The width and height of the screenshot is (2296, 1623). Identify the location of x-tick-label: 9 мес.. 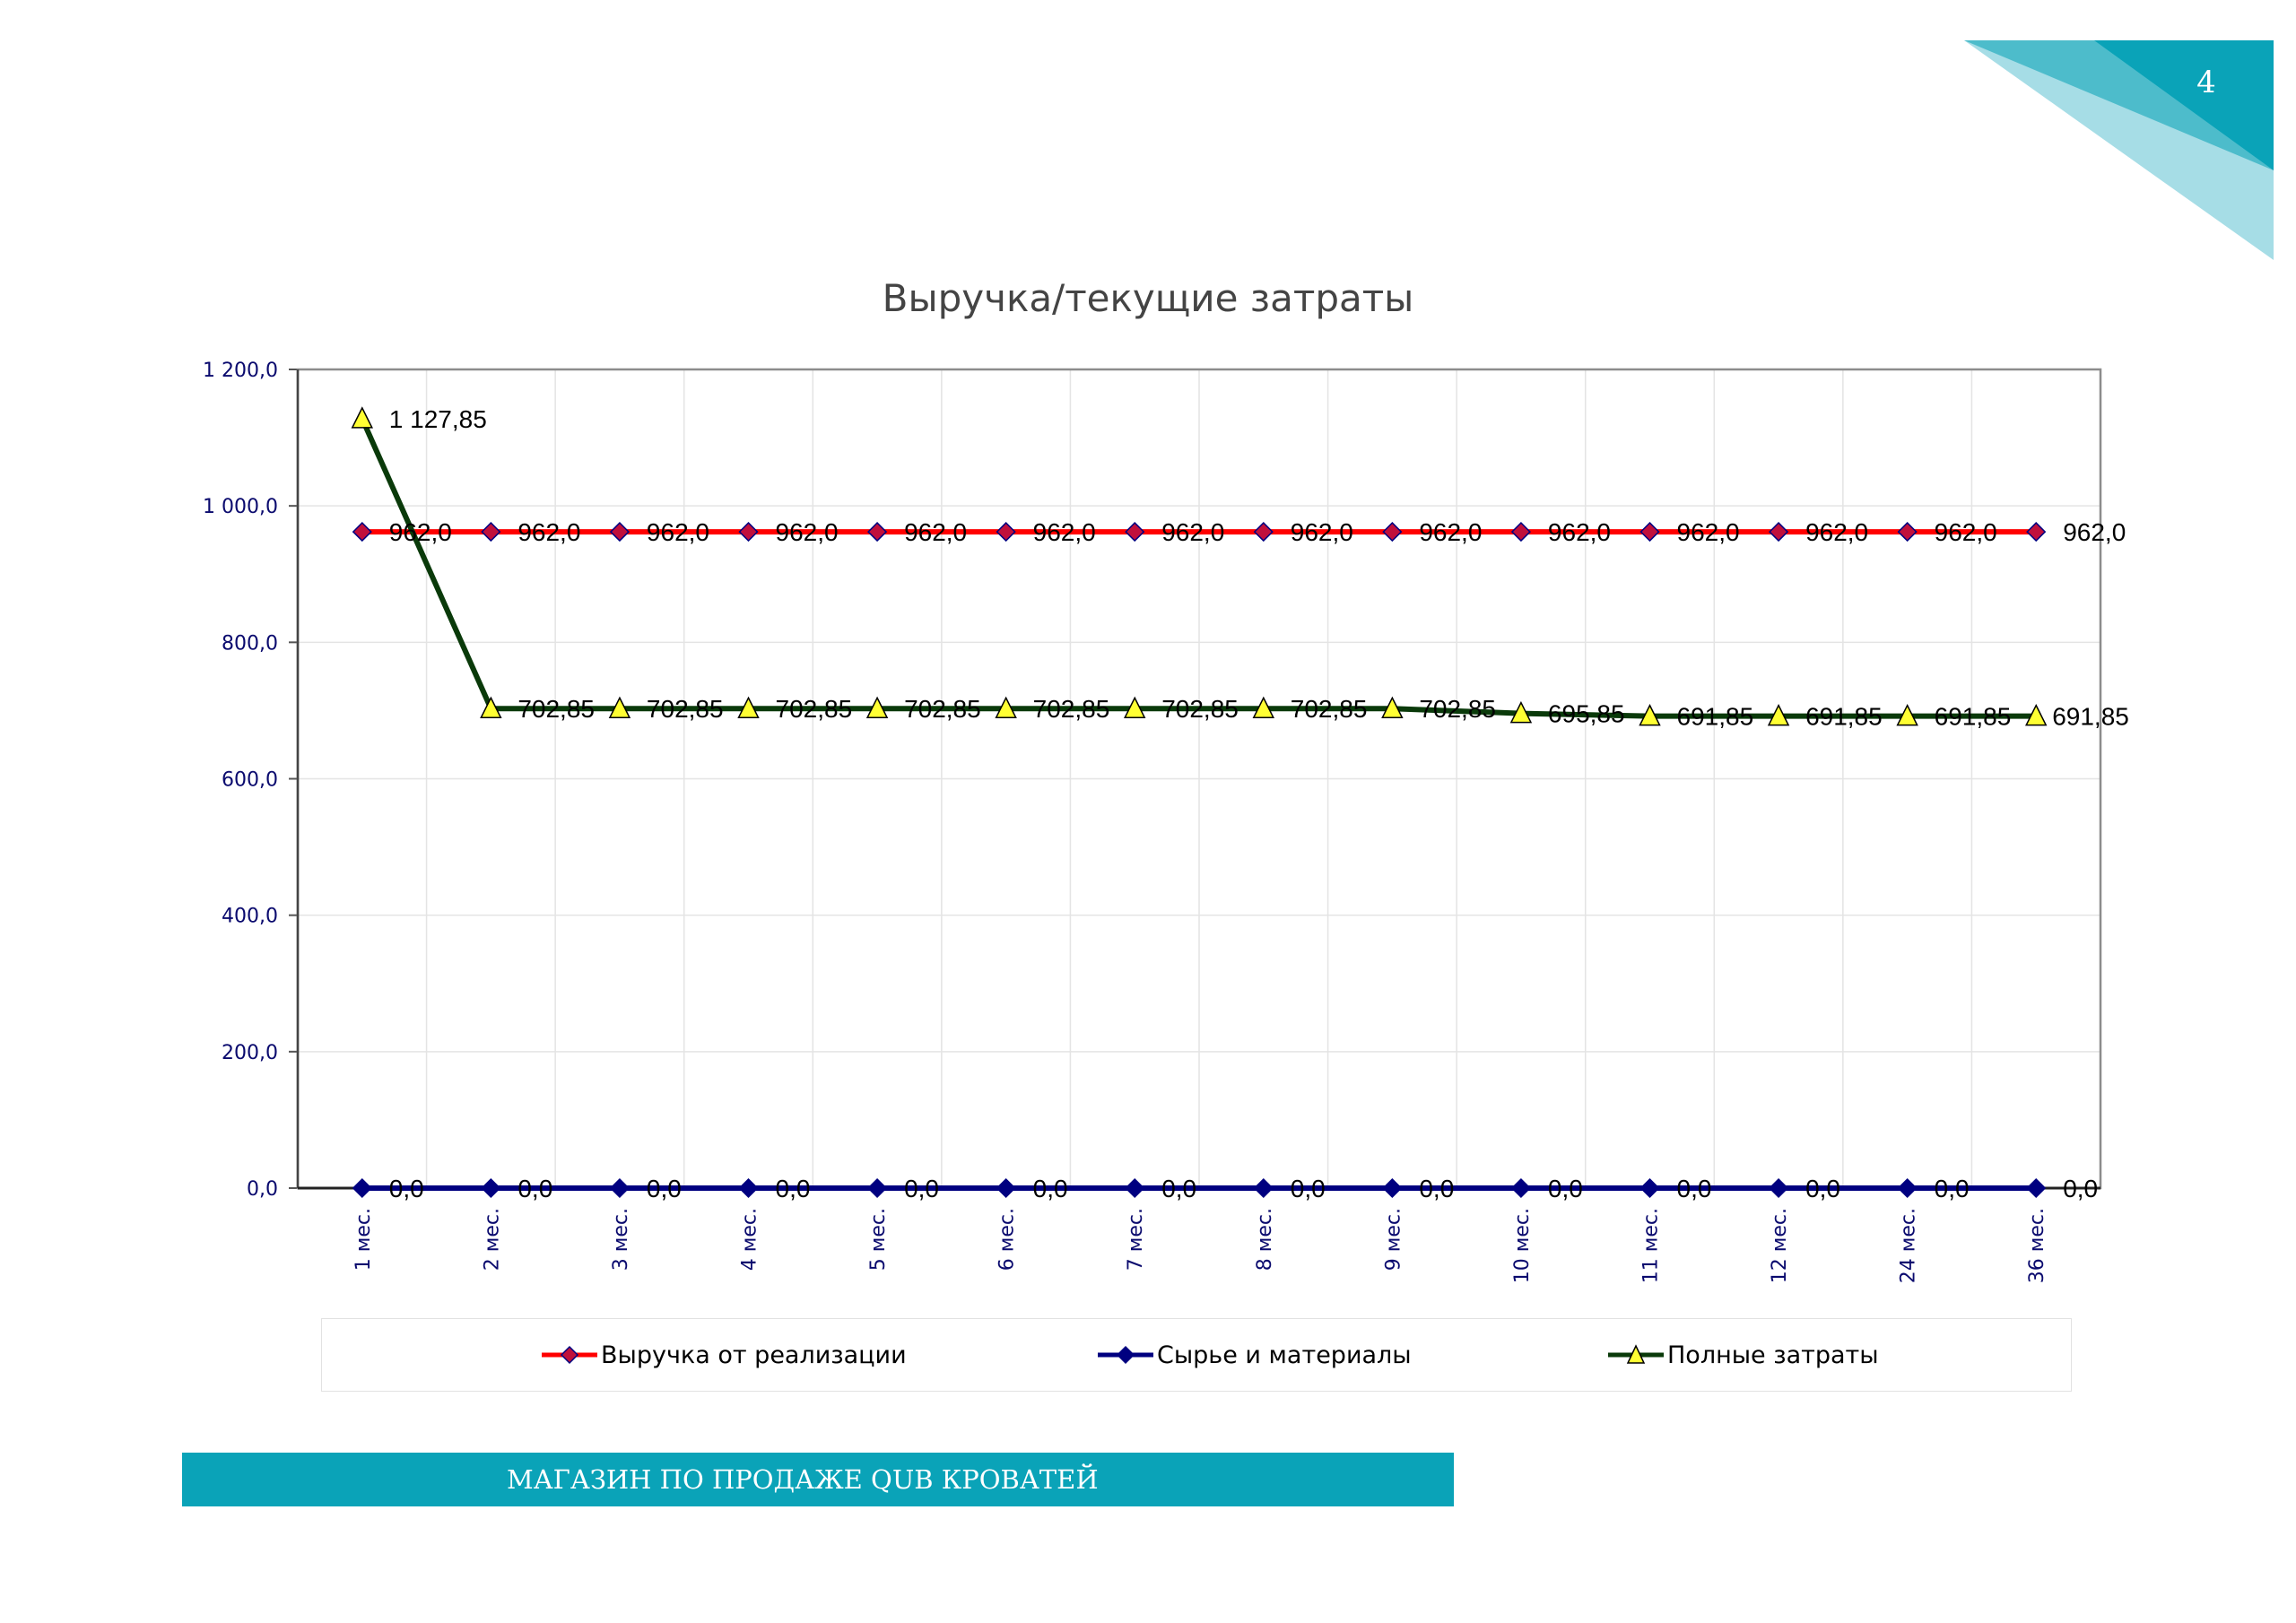
(1393, 1239).